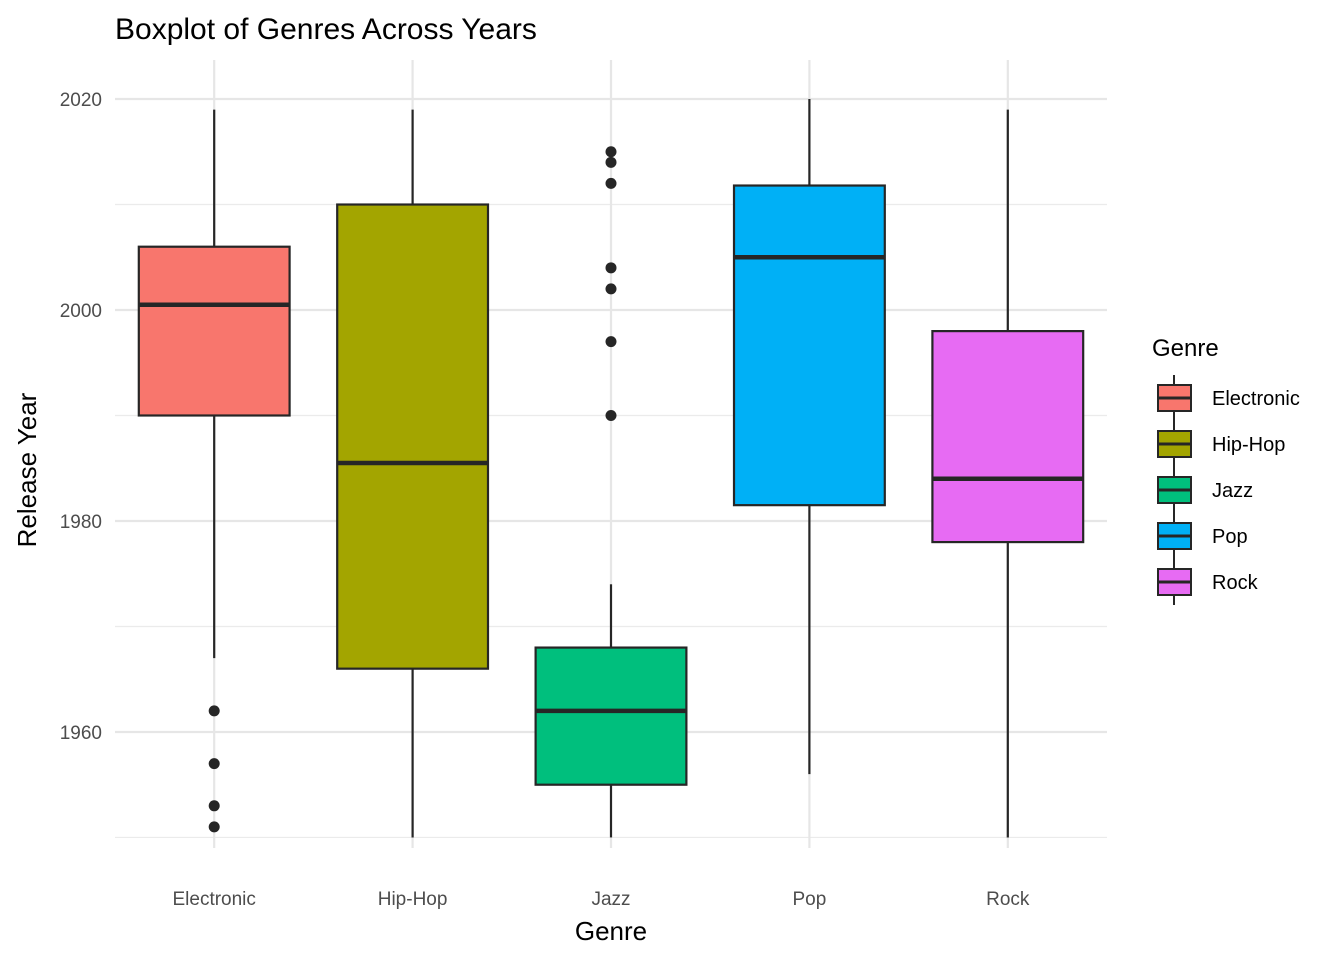  I want to click on y-tick-label: 2020, so click(81, 100).